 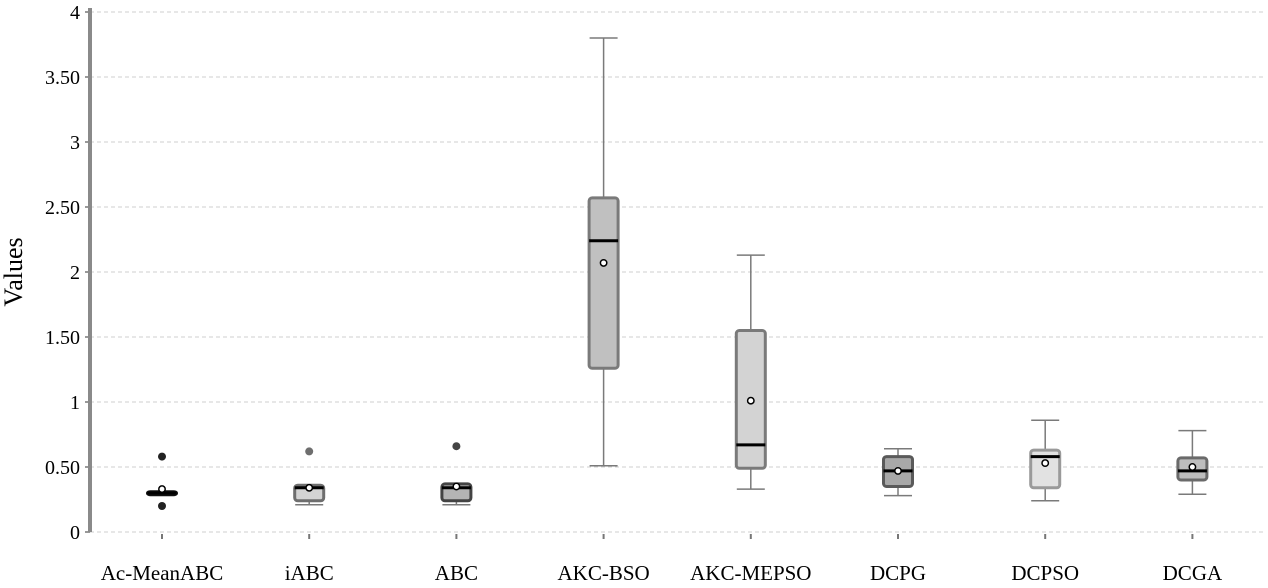 What do you see at coordinates (456, 572) in the screenshot?
I see `x-category-label: ABC` at bounding box center [456, 572].